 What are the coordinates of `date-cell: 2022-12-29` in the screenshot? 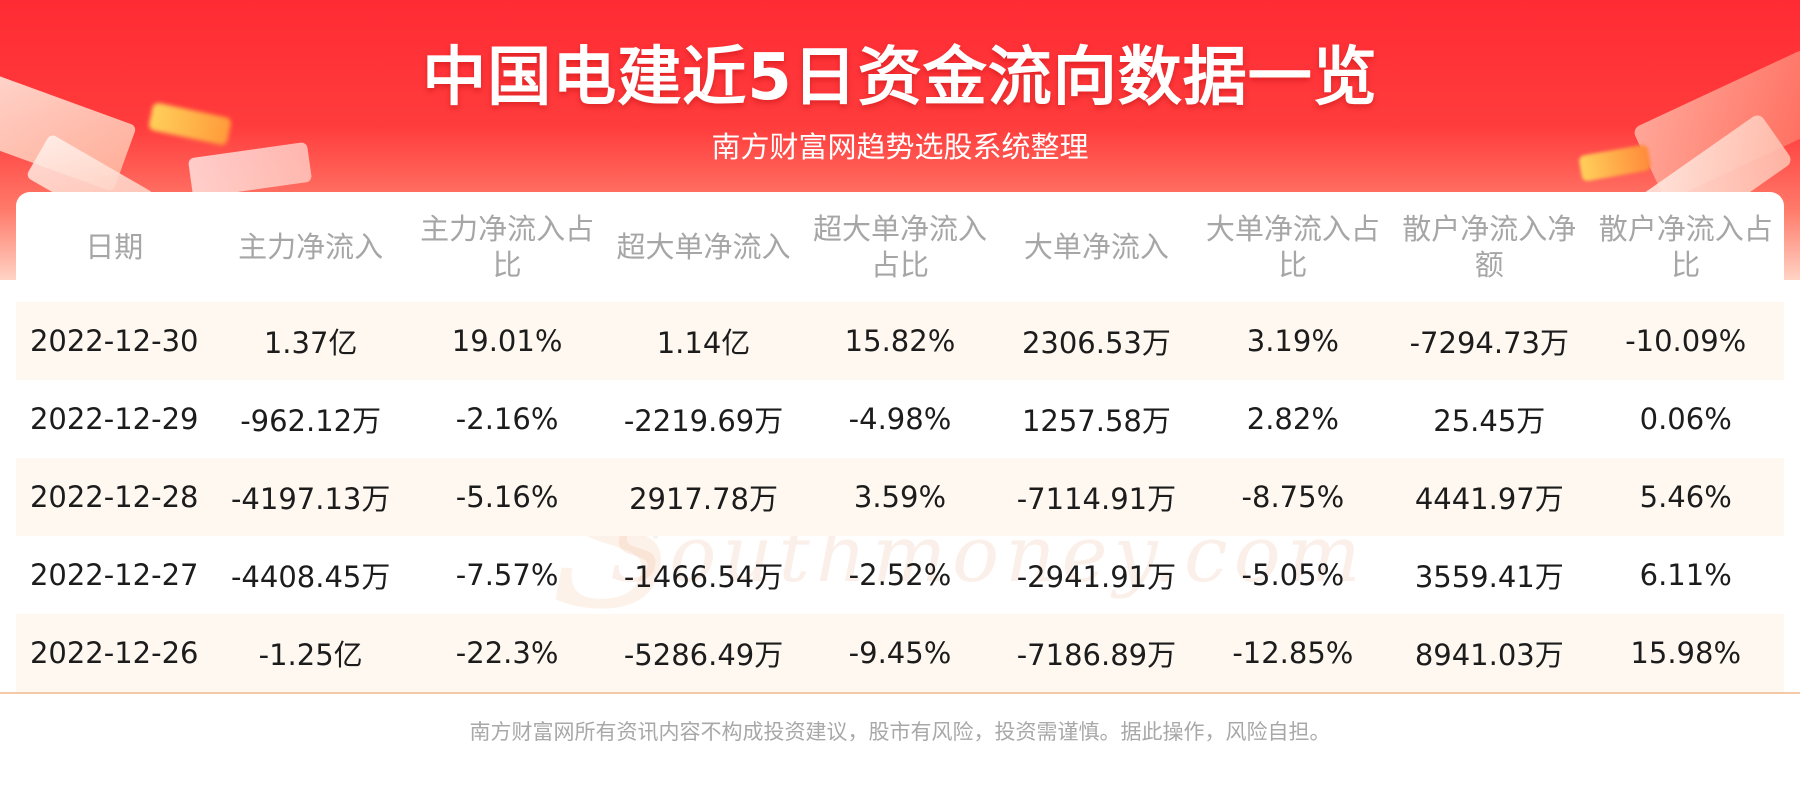 It's located at (114, 419).